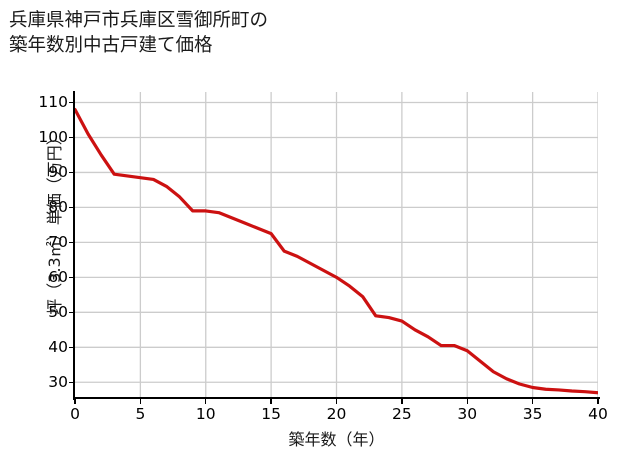 This screenshot has width=621, height=465. Describe the element at coordinates (336, 439) in the screenshot. I see `x-axis-label: 築年数（年）` at that location.